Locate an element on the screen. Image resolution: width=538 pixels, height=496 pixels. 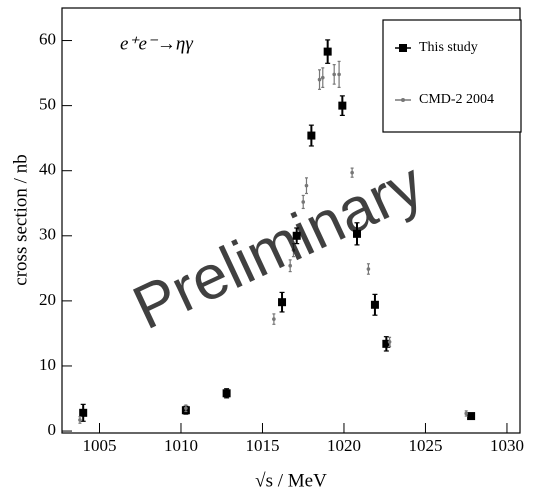
y-tick-label: 30 is located at coordinates (47, 234).